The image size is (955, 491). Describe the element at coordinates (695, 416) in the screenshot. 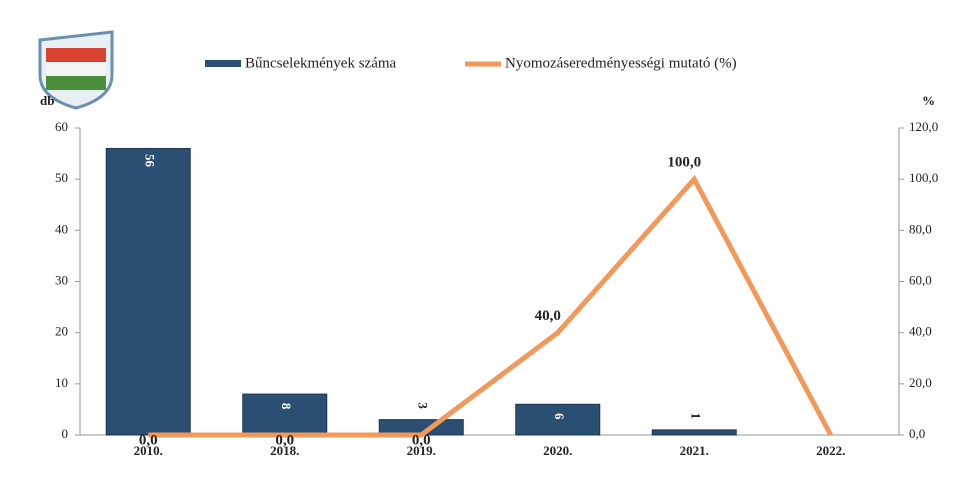

I see `bar-value-label: 1` at that location.